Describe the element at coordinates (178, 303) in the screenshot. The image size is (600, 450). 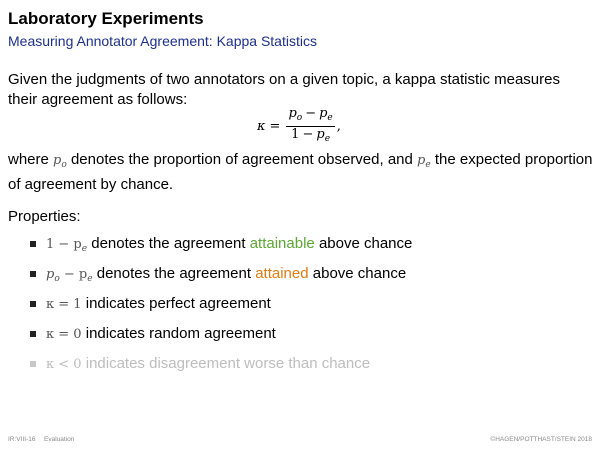
I see `property-text: indicates perfect agreement` at that location.